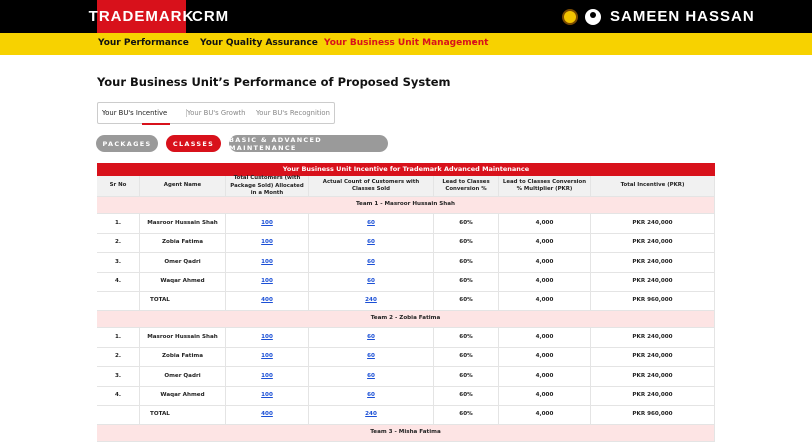 The width and height of the screenshot is (812, 447). I want to click on team-row: Team 3 - Misha Fatima, so click(406, 433).